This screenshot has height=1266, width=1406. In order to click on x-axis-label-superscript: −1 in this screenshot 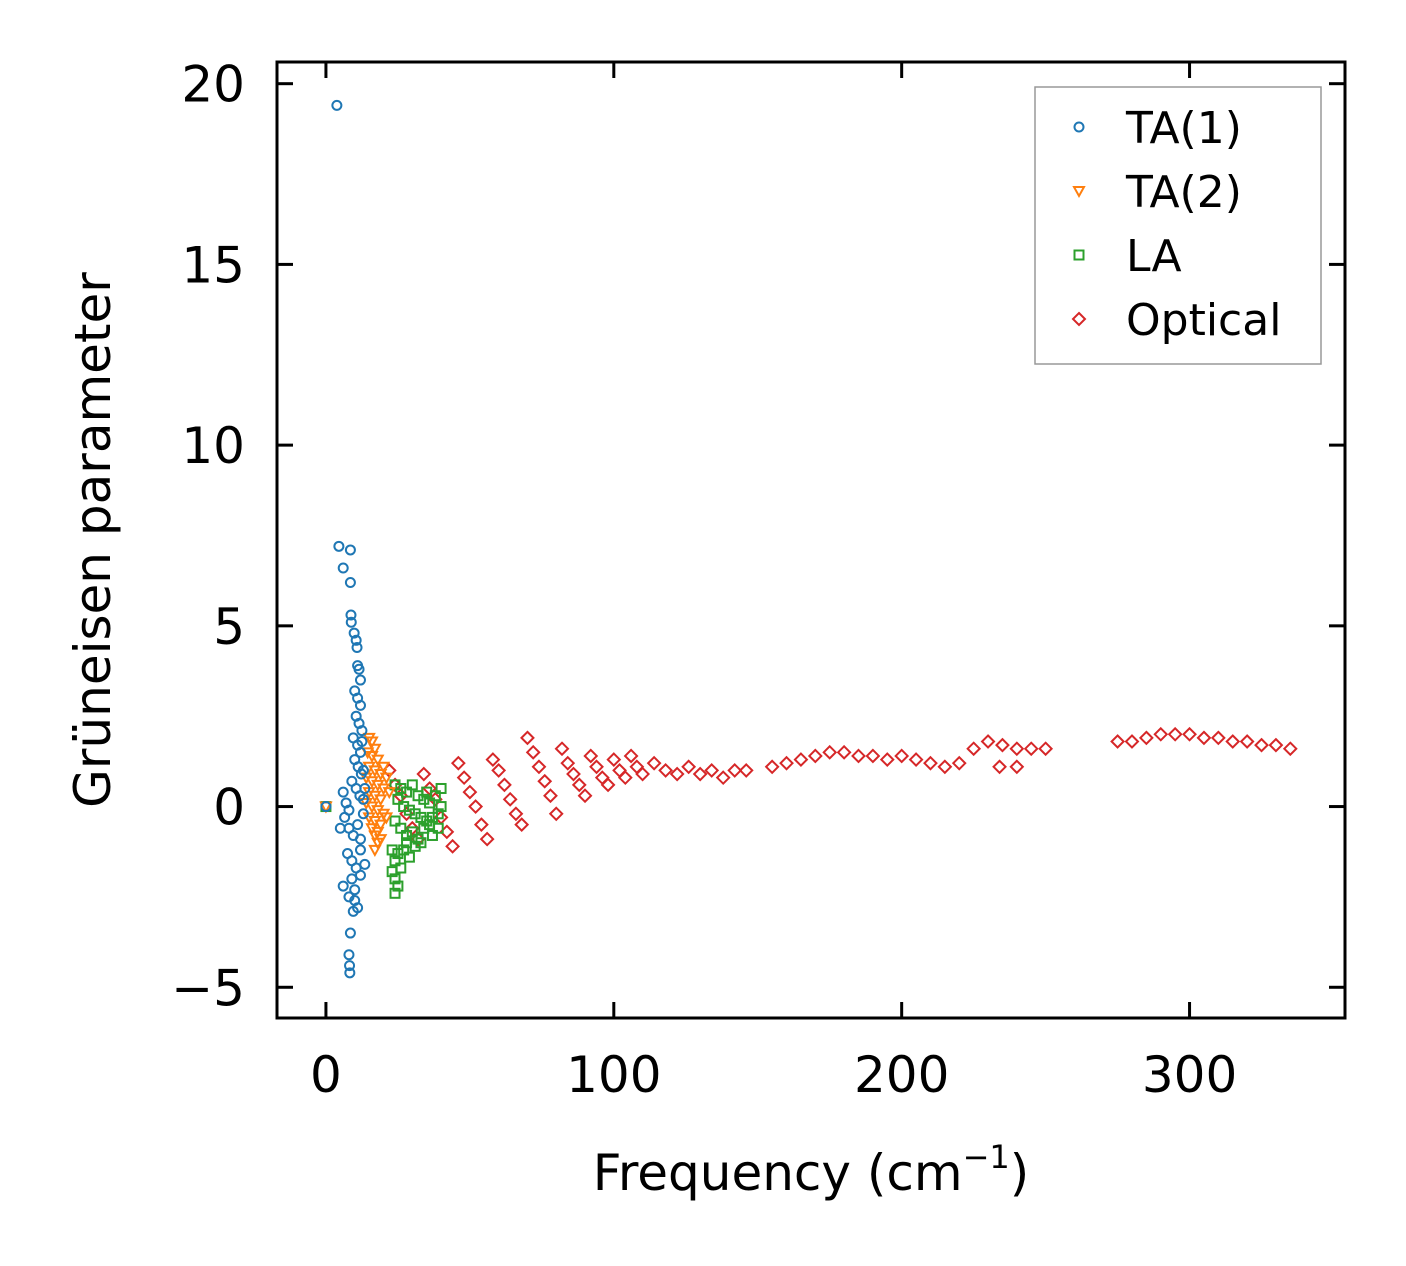, I will do `click(986, 1157)`.